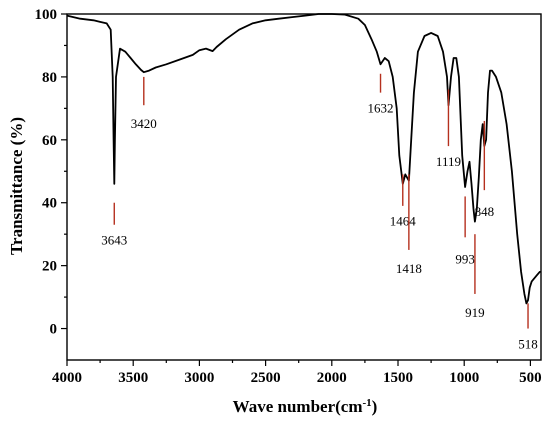  What do you see at coordinates (51, 172) in the screenshot?
I see `y-axis-ticks: 0 20 40 60 80 100` at bounding box center [51, 172].